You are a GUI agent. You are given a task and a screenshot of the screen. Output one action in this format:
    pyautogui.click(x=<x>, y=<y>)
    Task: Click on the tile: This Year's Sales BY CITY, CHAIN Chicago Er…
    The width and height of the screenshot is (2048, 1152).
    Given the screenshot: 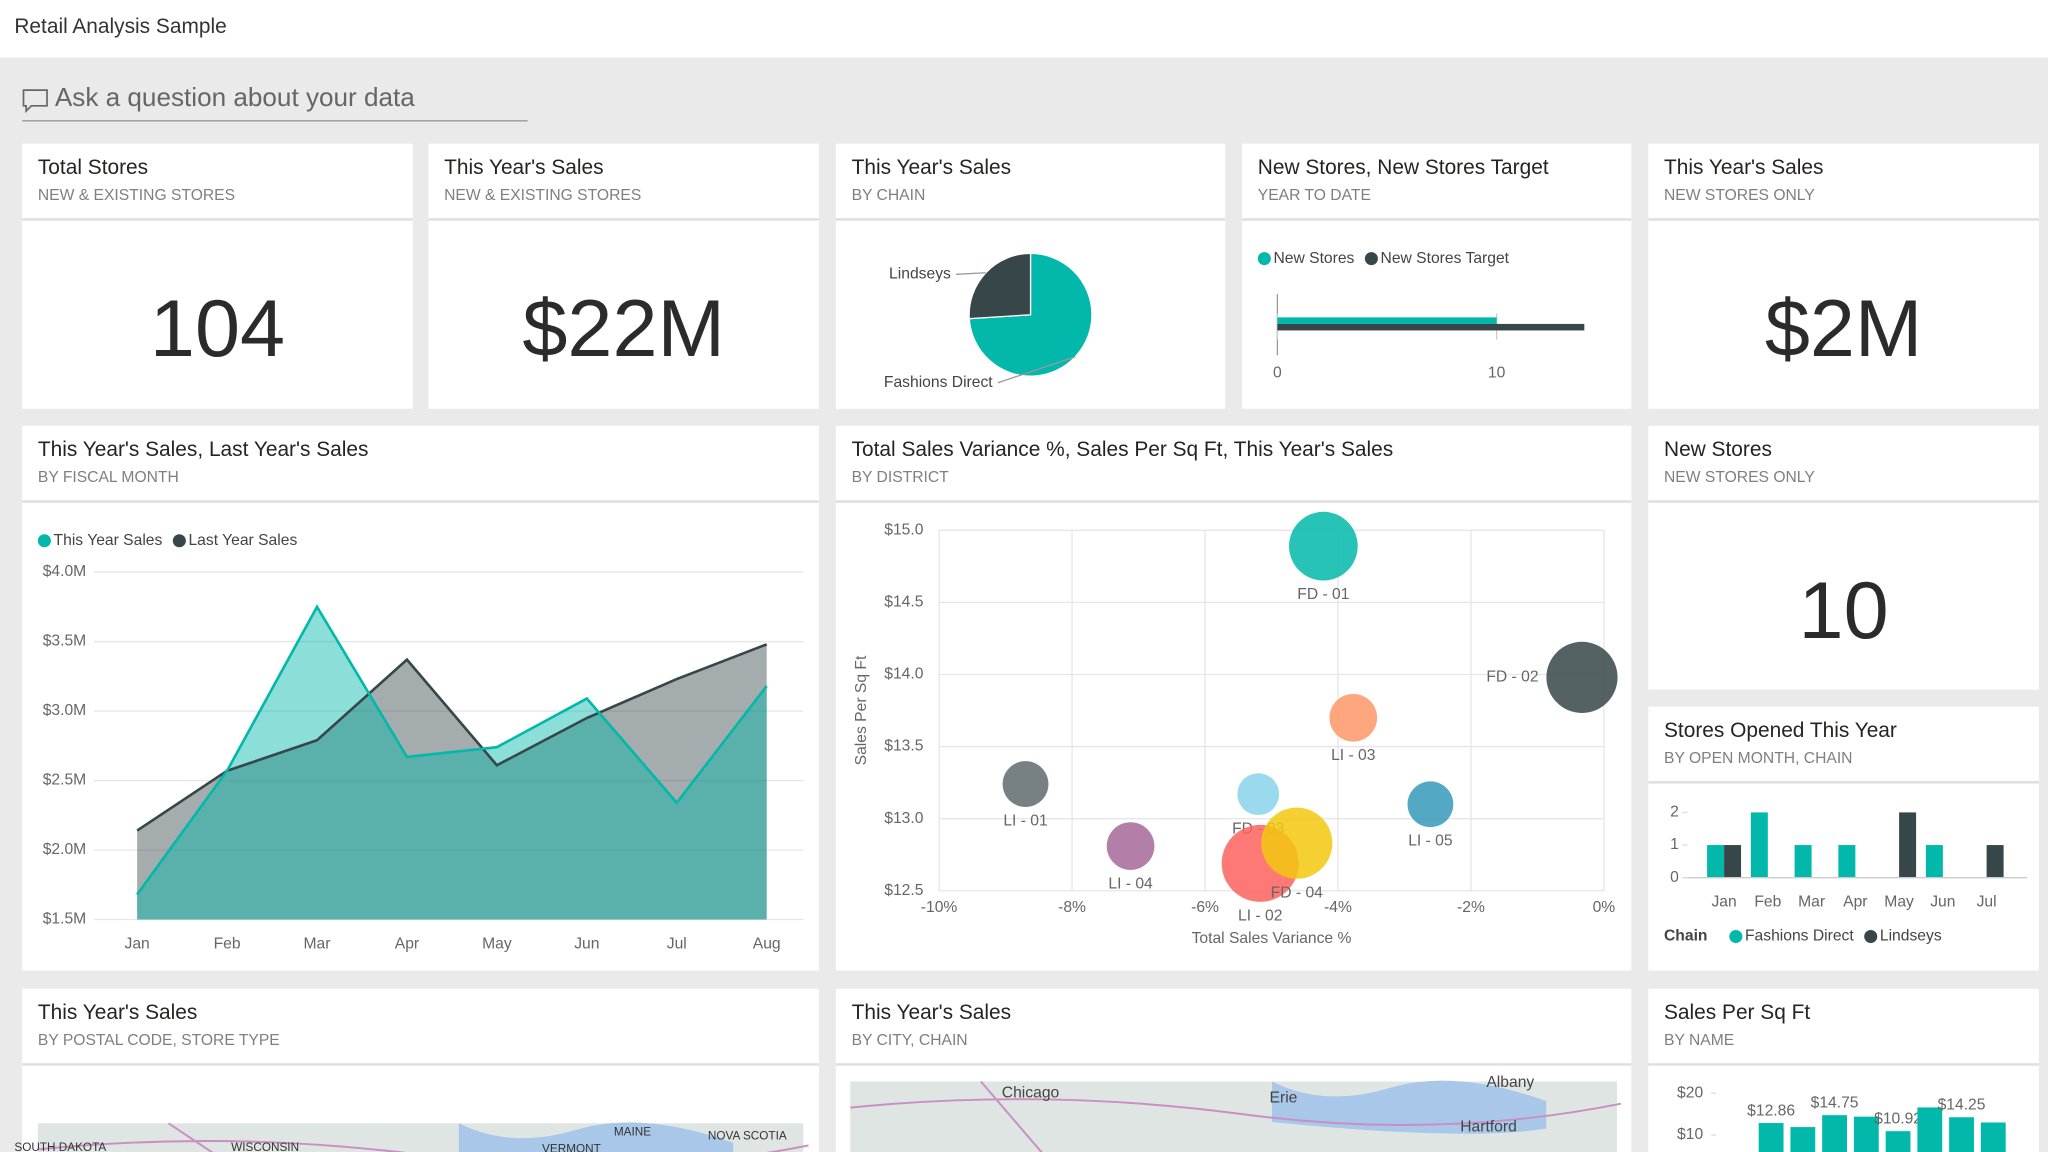 What is the action you would take?
    pyautogui.click(x=1233, y=1070)
    